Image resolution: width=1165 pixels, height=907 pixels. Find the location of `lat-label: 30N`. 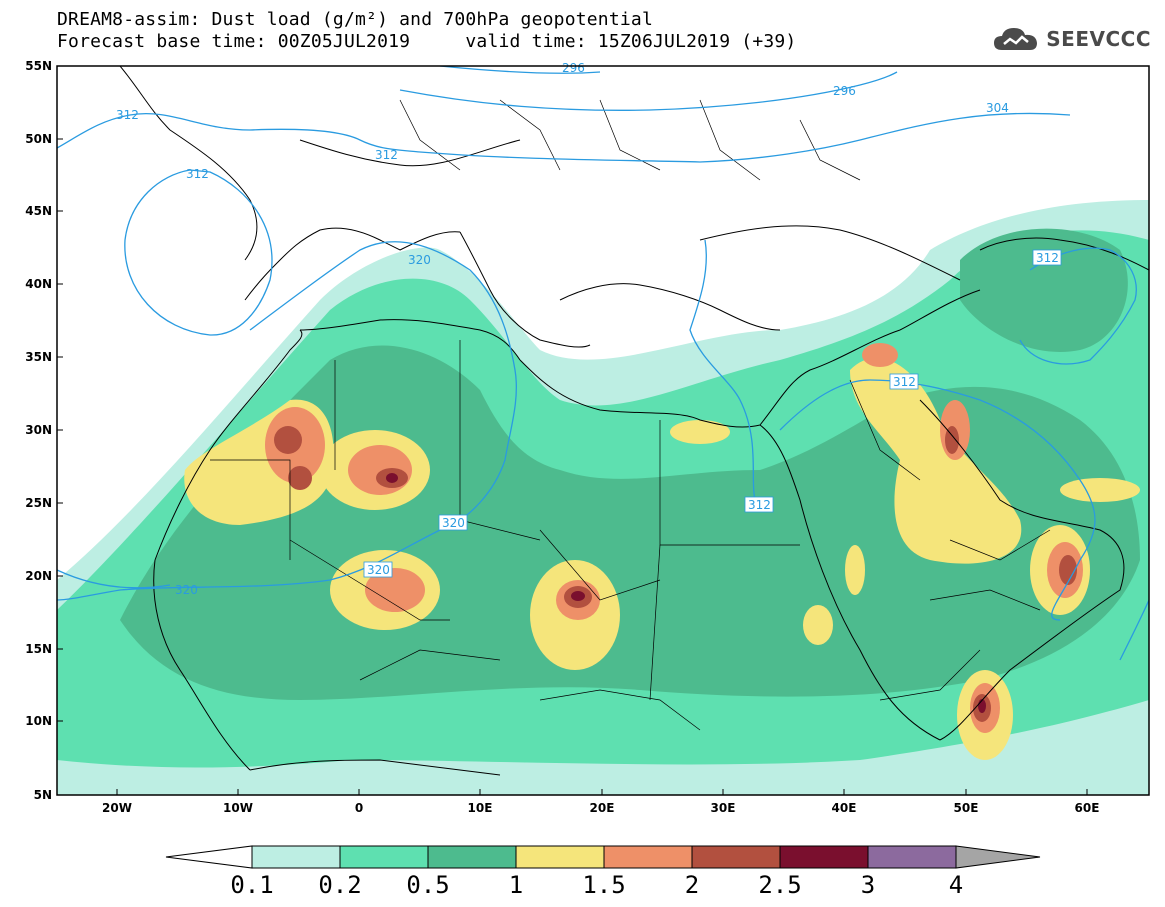

lat-label: 30N is located at coordinates (38, 430).